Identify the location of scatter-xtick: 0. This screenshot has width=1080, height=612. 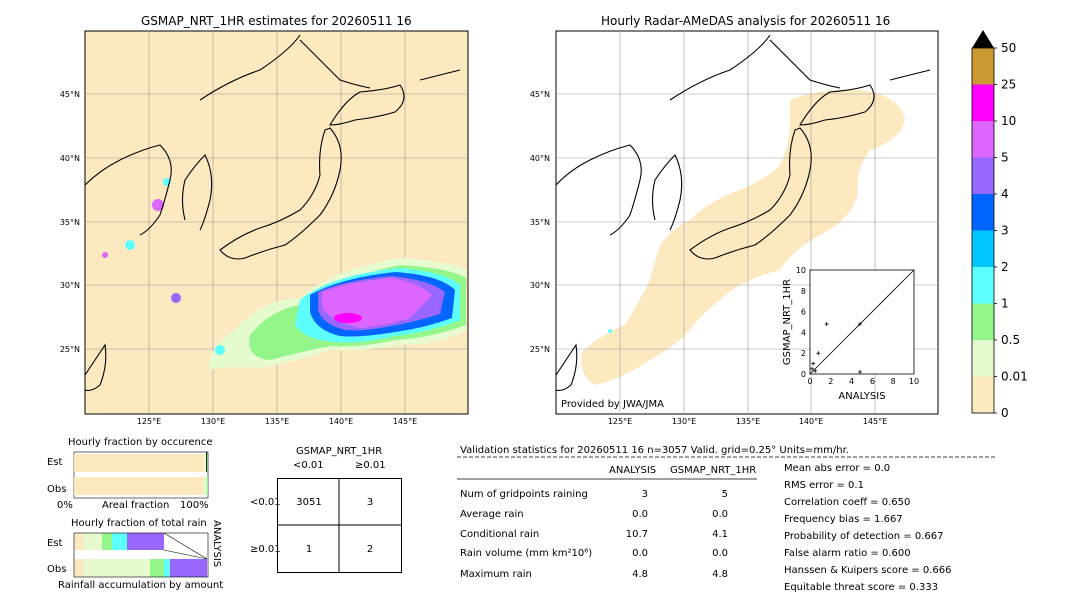
(809, 381).